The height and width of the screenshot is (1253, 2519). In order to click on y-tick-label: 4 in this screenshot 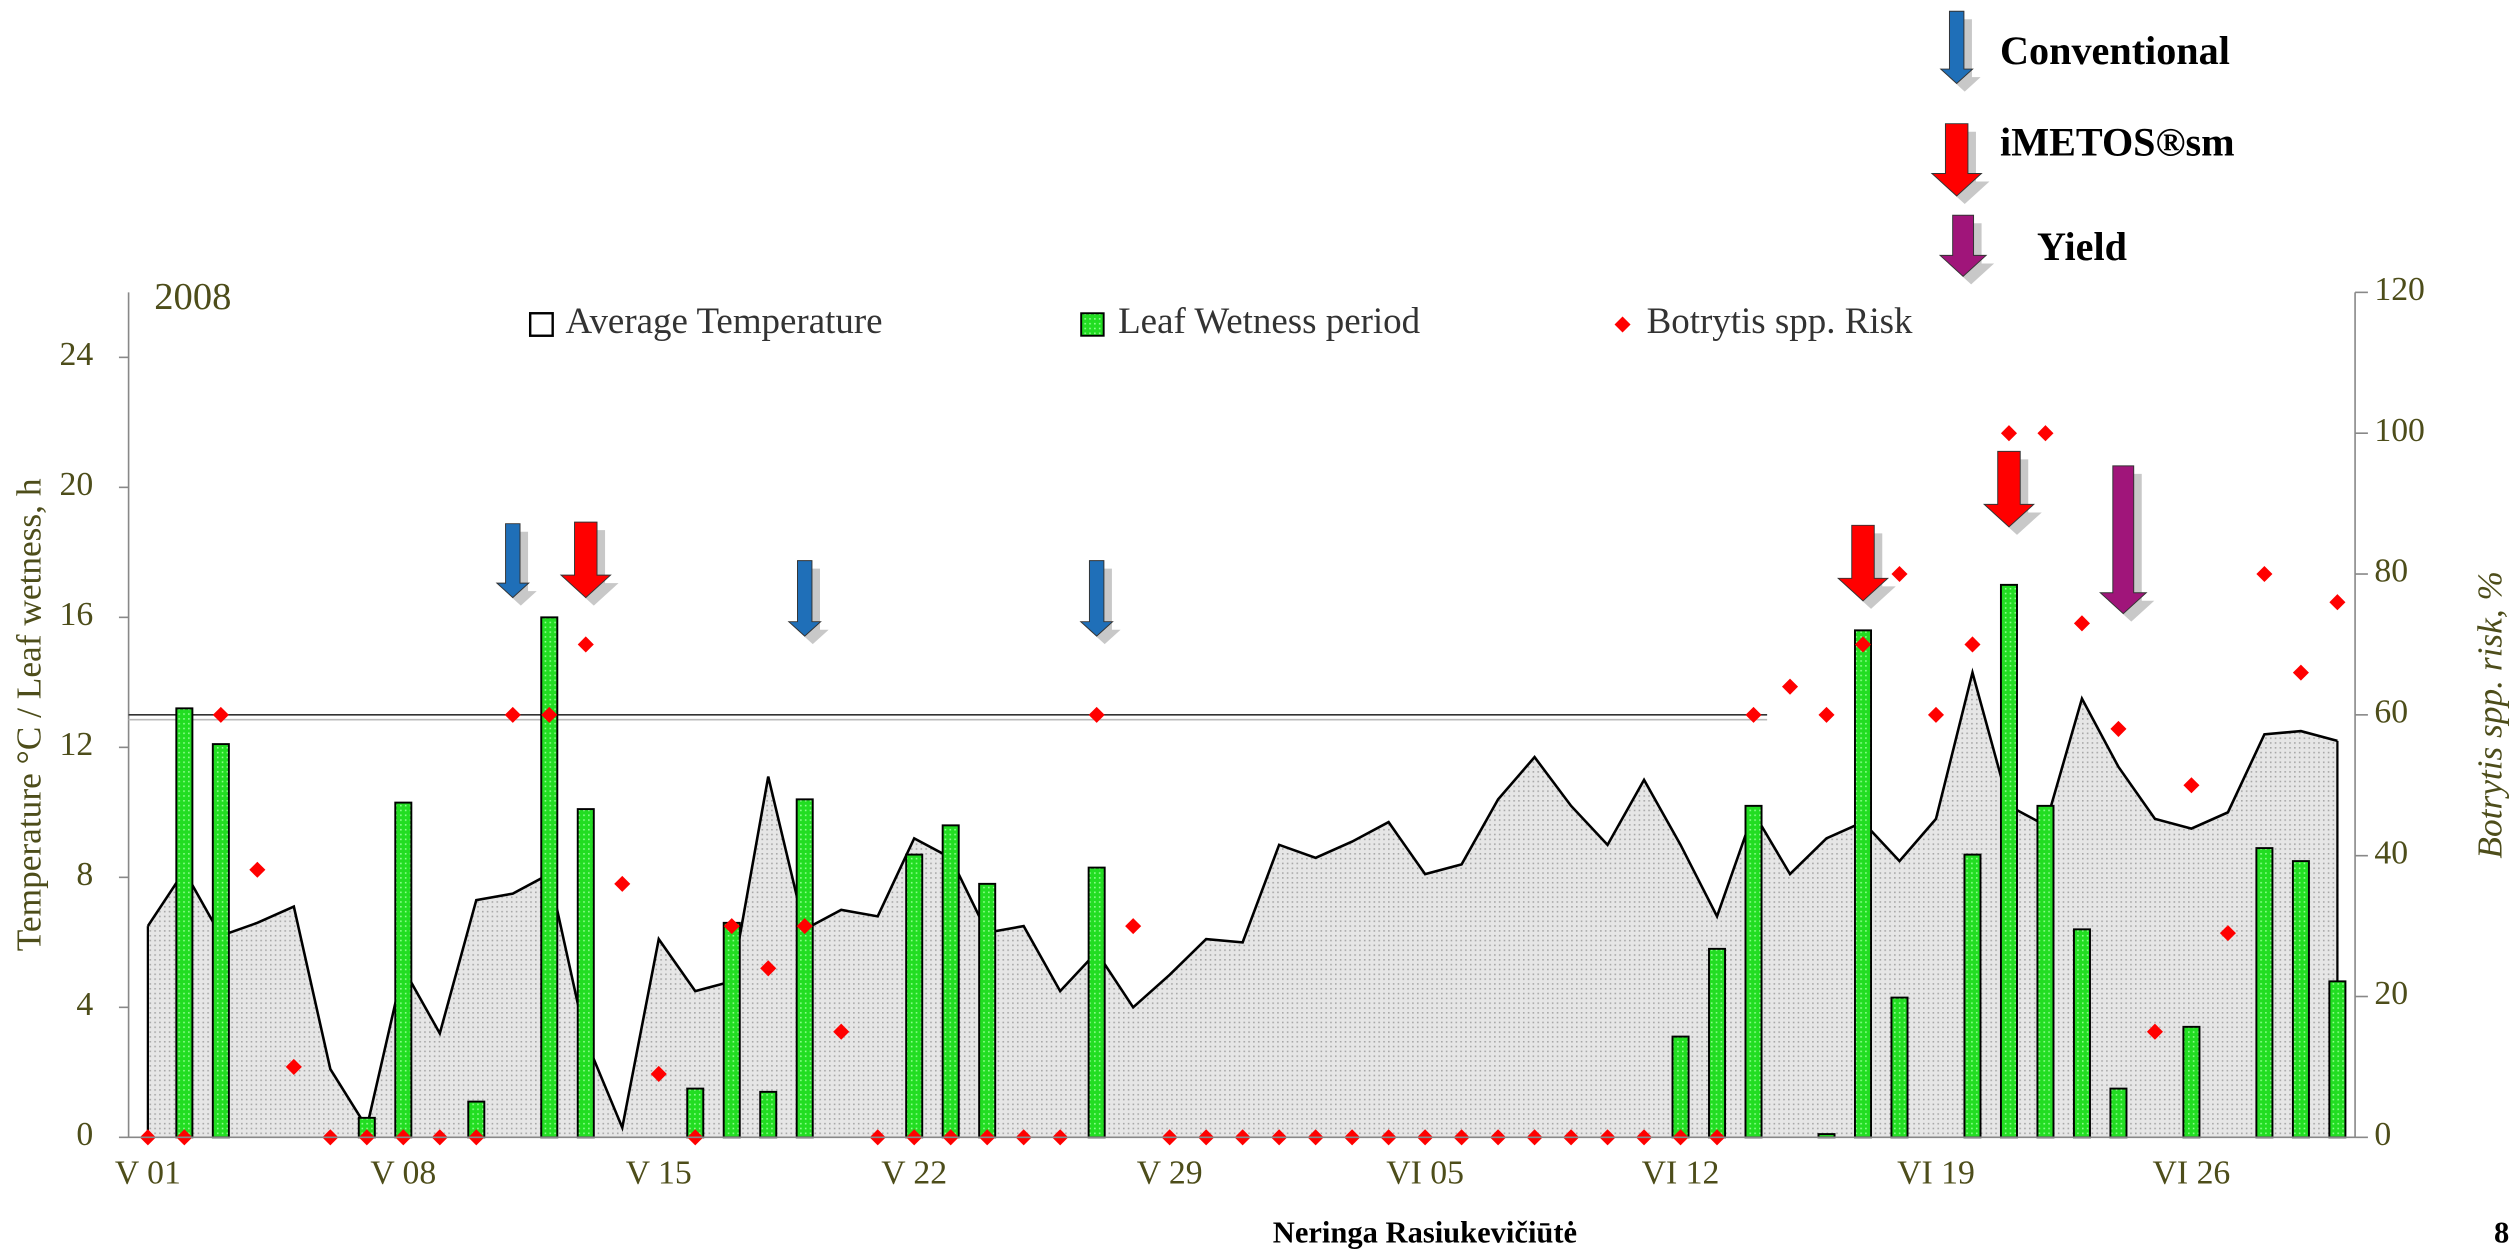, I will do `click(84, 1004)`.